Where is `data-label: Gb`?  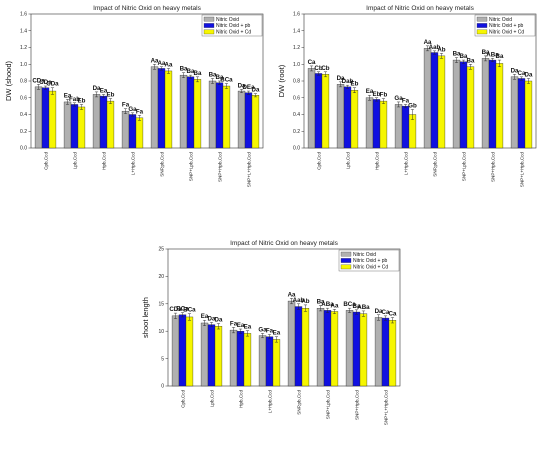
data-label: Gb is located at coordinates (412, 105).